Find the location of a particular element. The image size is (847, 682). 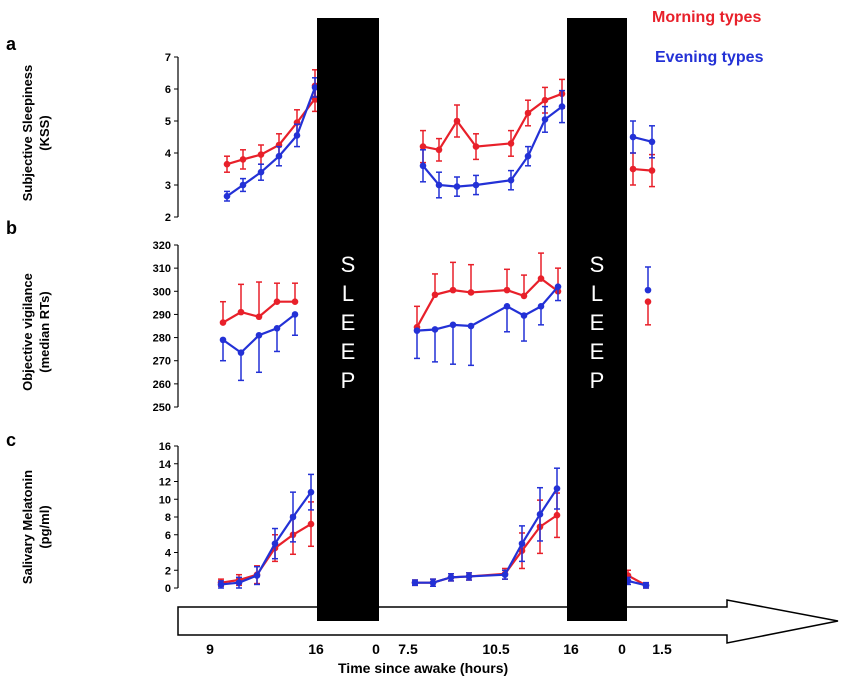

sleep-letter-2-4: P is located at coordinates (597, 380).